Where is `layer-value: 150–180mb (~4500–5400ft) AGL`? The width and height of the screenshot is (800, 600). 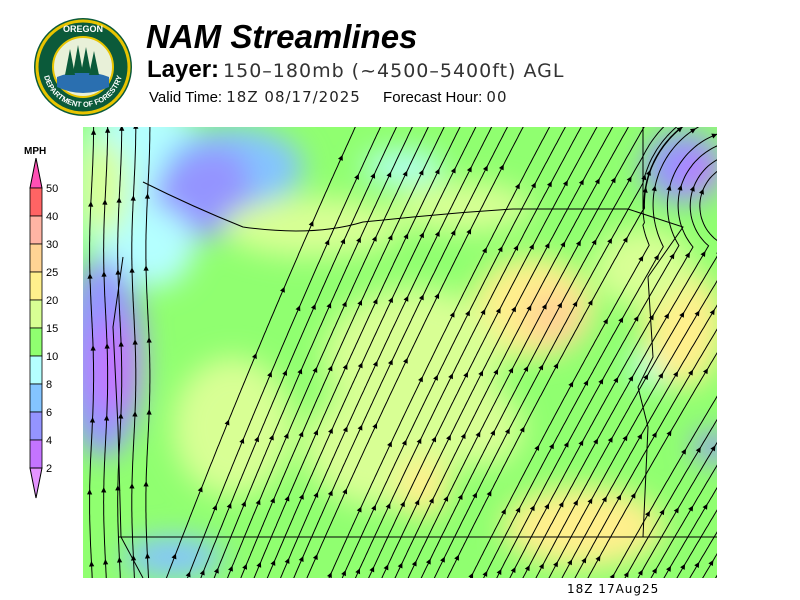
layer-value: 150–180mb (~4500–5400ft) AGL is located at coordinates (394, 71).